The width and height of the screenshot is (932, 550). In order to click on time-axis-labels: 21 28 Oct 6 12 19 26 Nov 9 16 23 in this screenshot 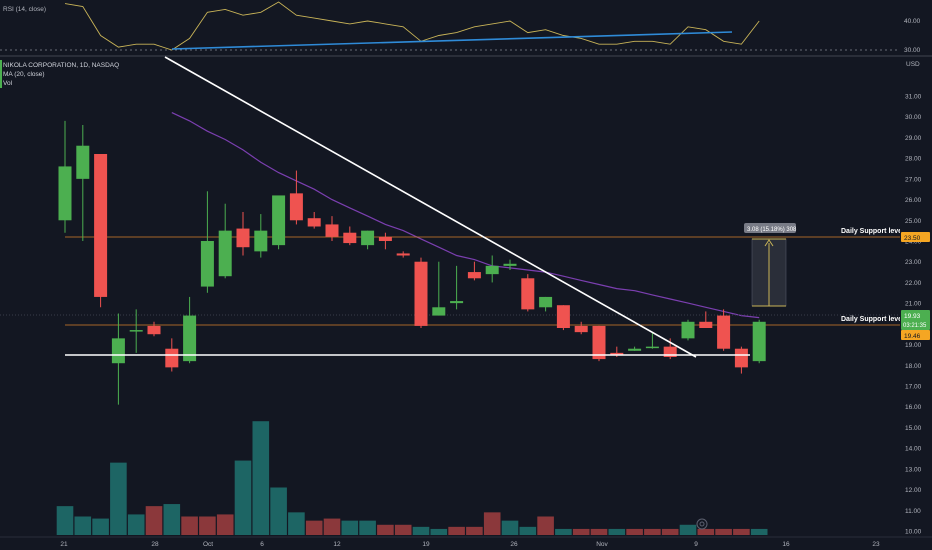, I will do `click(470, 544)`.